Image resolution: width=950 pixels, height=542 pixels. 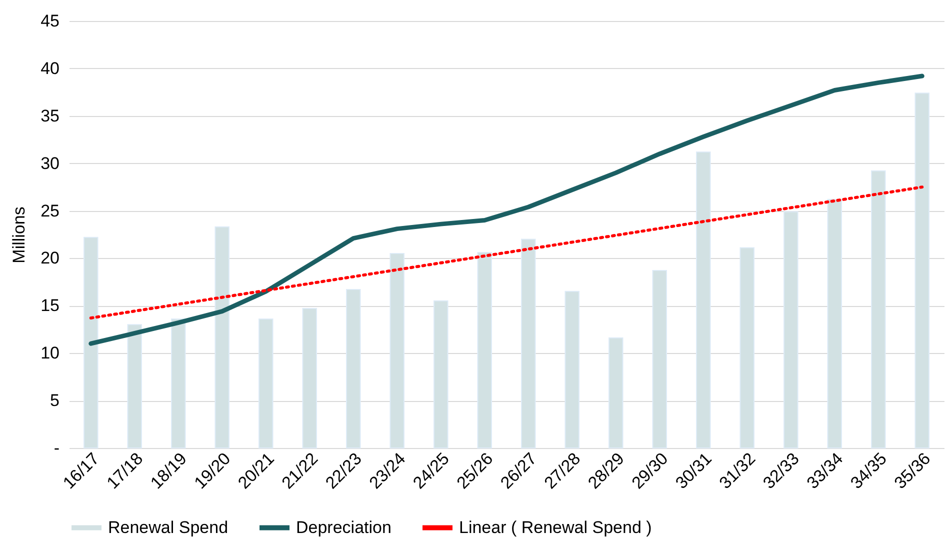 What do you see at coordinates (344, 527) in the screenshot?
I see `legend-label: Depreciation` at bounding box center [344, 527].